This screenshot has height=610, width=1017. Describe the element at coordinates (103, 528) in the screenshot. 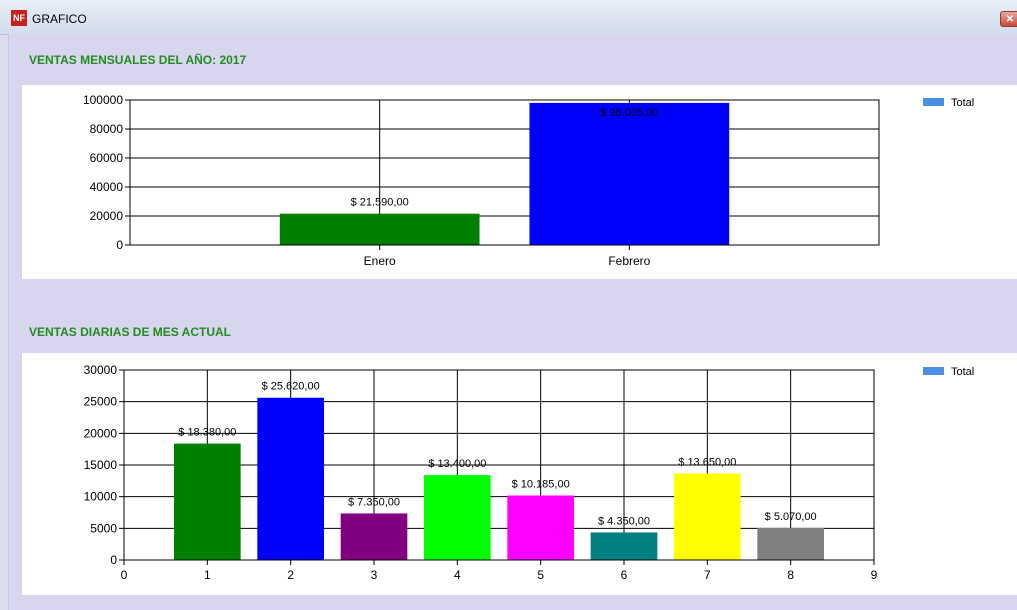

I see `y-tick-label: 5000` at that location.